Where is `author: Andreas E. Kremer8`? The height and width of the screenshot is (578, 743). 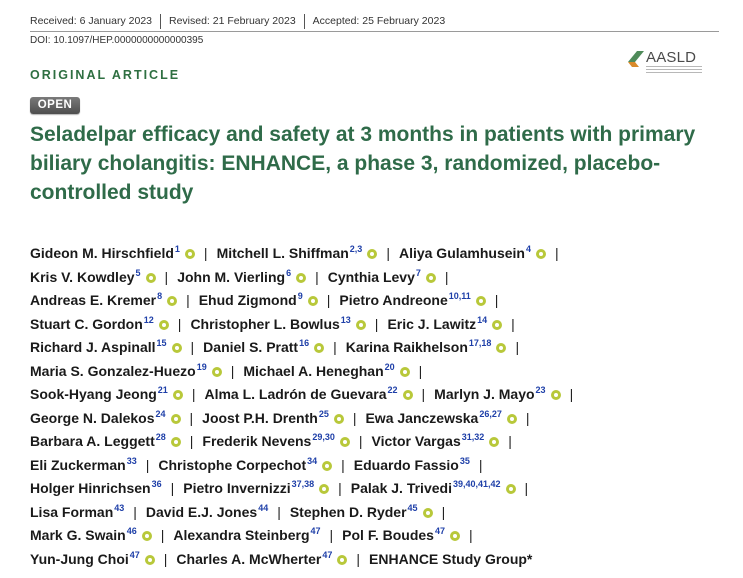 author: Andreas E. Kremer8 is located at coordinates (104, 299).